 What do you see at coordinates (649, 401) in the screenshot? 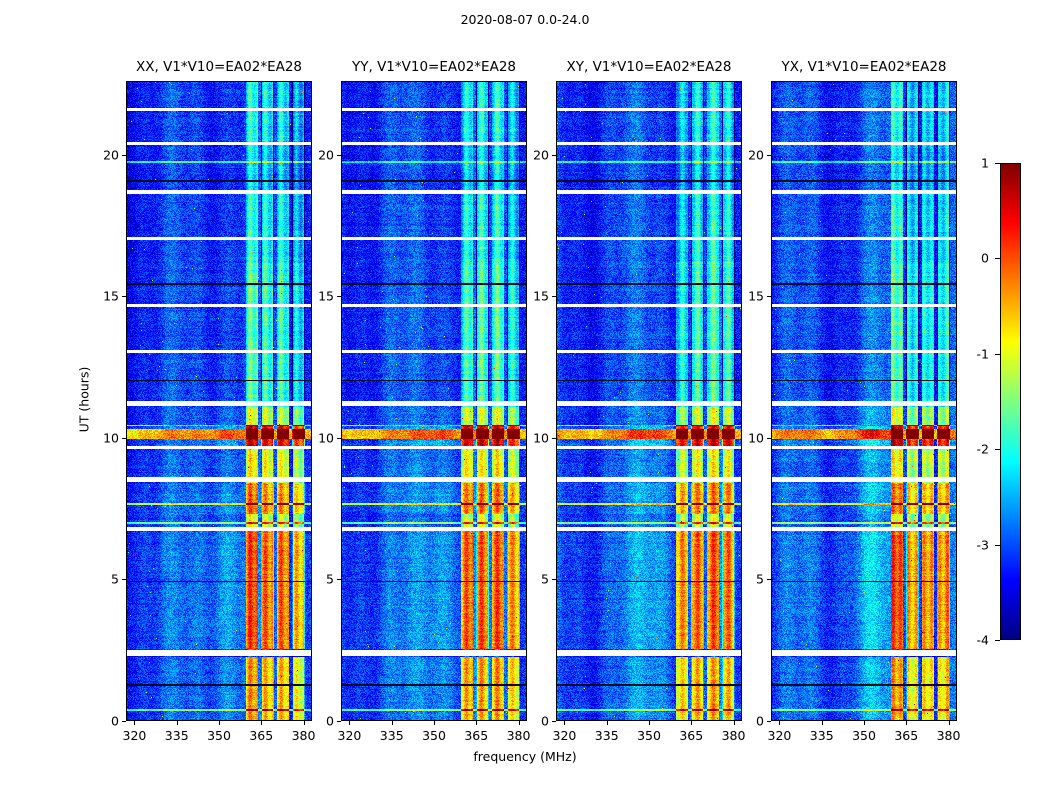
I see `spectrogram-image-xy` at bounding box center [649, 401].